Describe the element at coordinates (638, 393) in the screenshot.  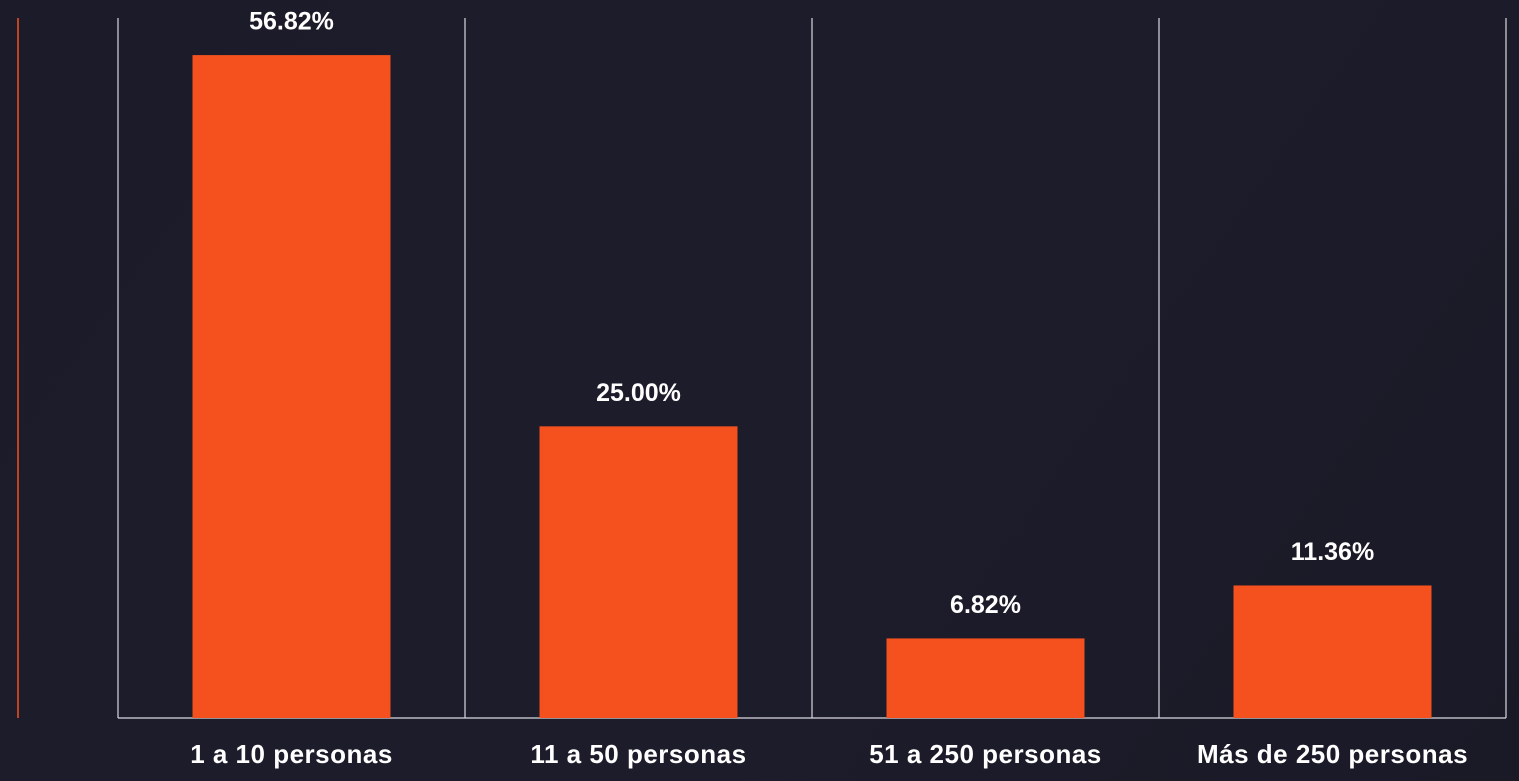
I see `value-label: 25.00%` at that location.